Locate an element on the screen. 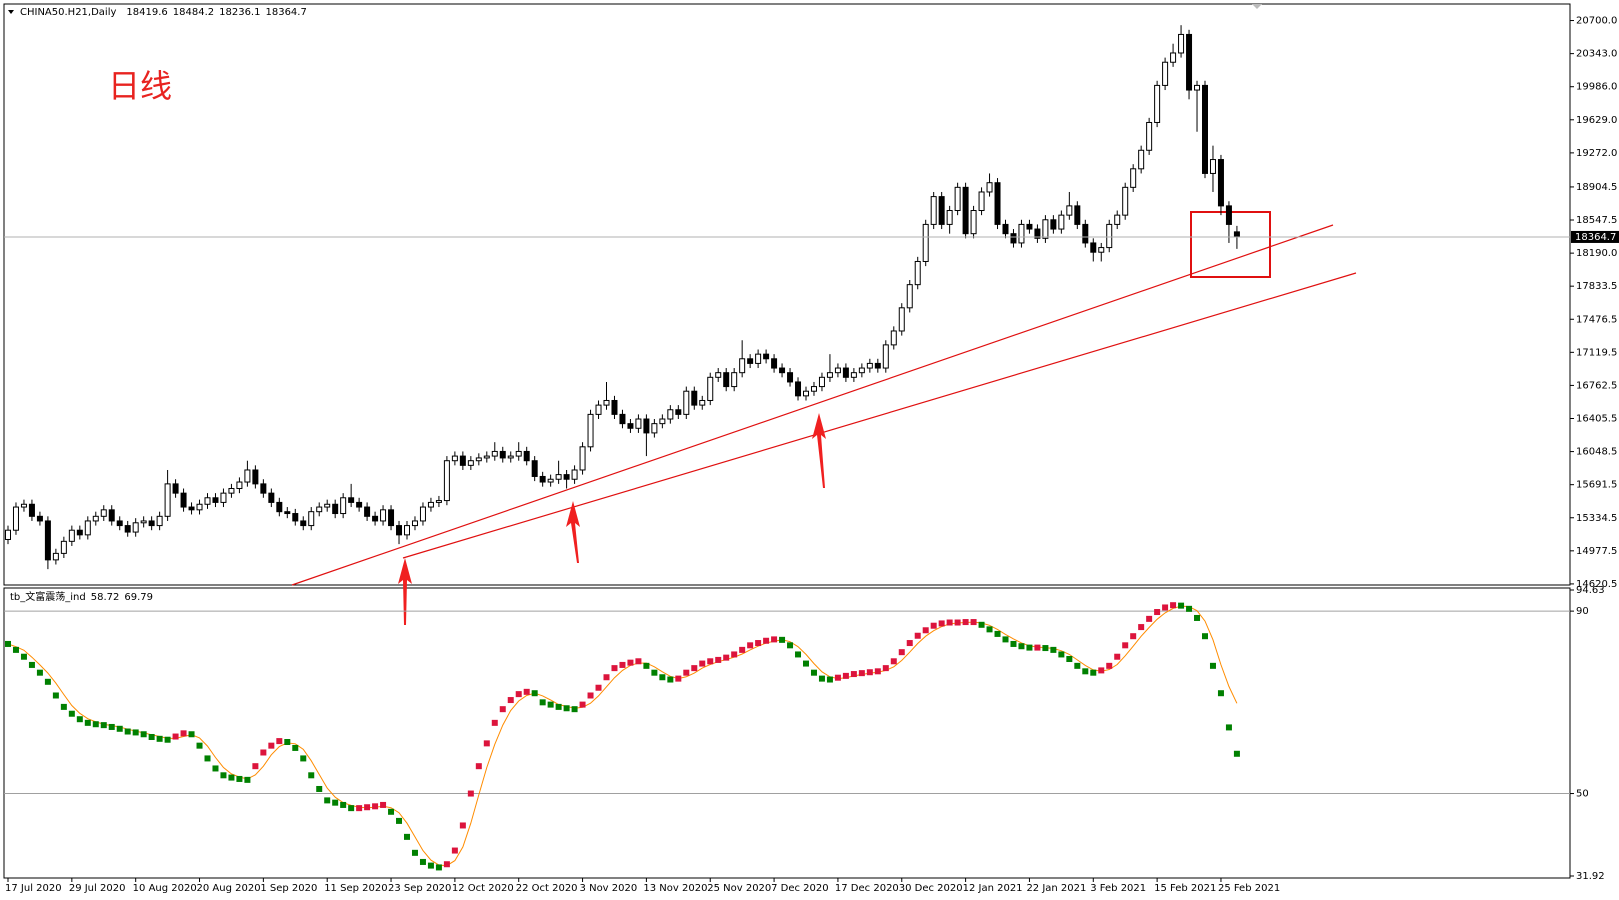 Image resolution: width=1619 pixels, height=900 pixels. x-tick-label: 3 Feb 2021 is located at coordinates (1118, 888).